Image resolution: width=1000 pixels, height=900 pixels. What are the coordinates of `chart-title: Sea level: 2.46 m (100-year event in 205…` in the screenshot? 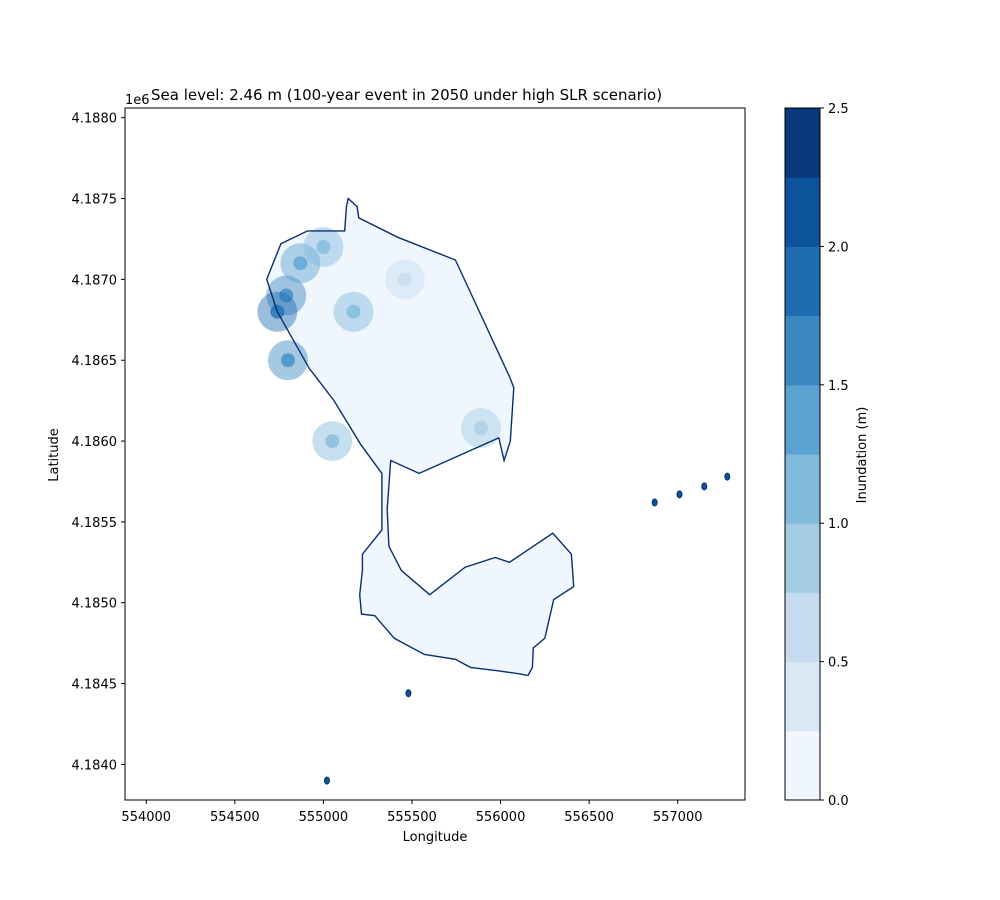 It's located at (406, 95).